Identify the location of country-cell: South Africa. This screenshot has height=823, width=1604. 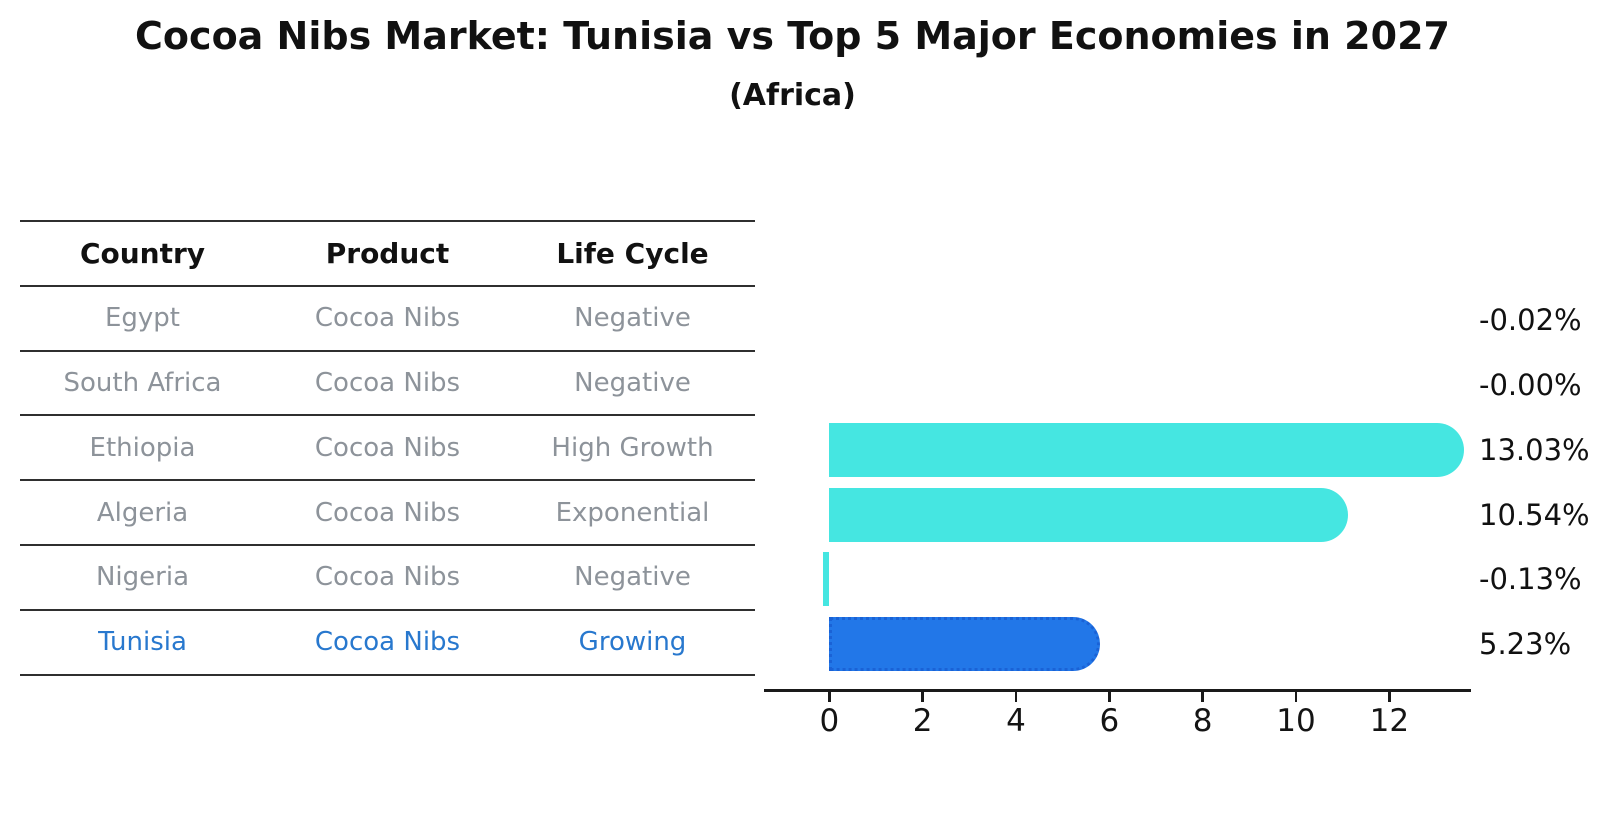
(142, 382).